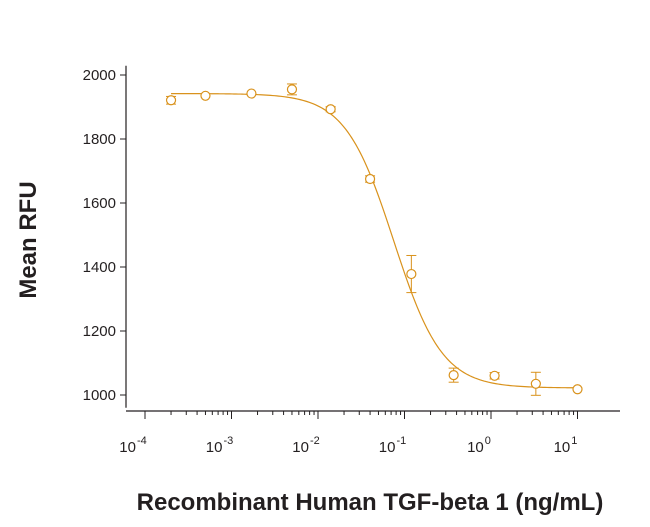 This screenshot has width=650, height=527. Describe the element at coordinates (305, 445) in the screenshot. I see `x-tick-label: 10⁻²` at that location.